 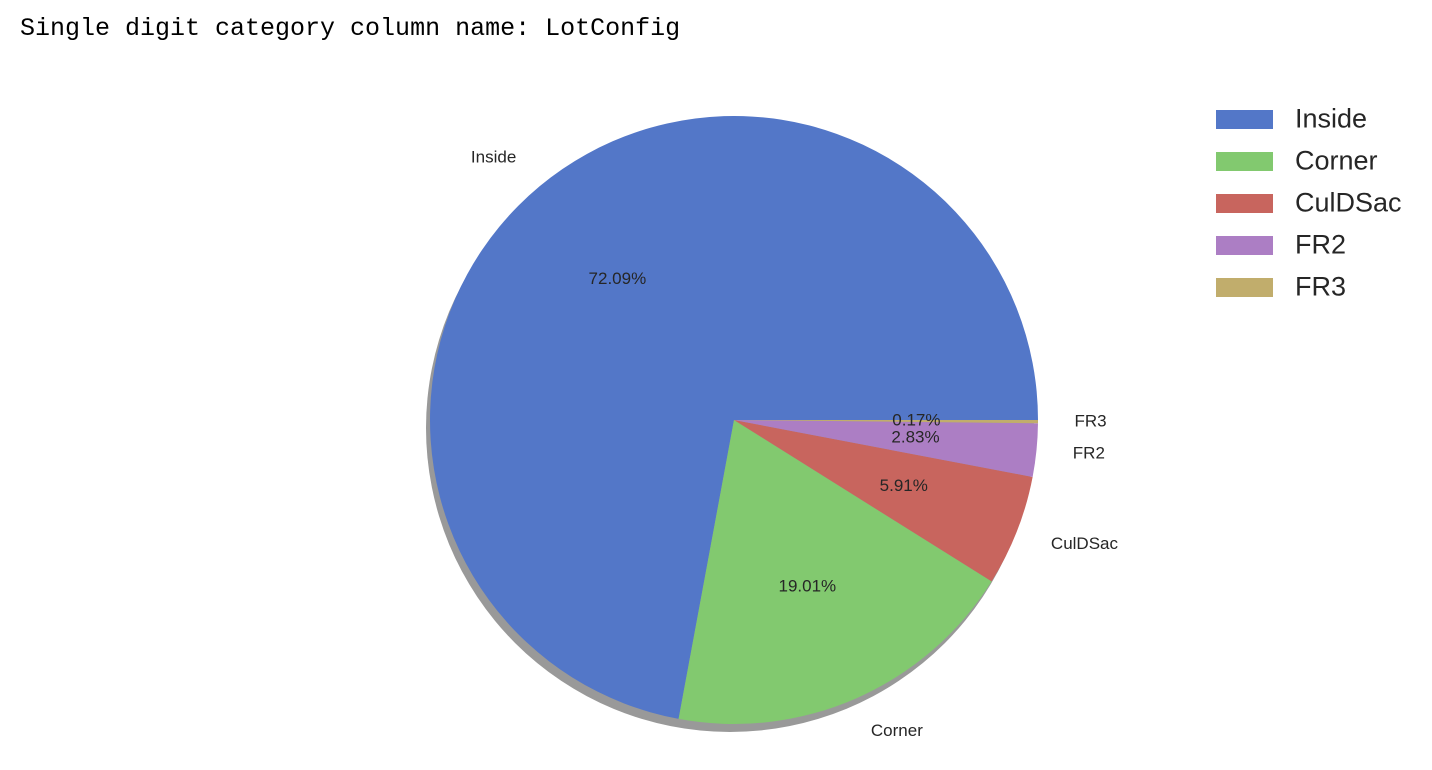 I want to click on legend-swatch-fr3, so click(x=1244, y=287).